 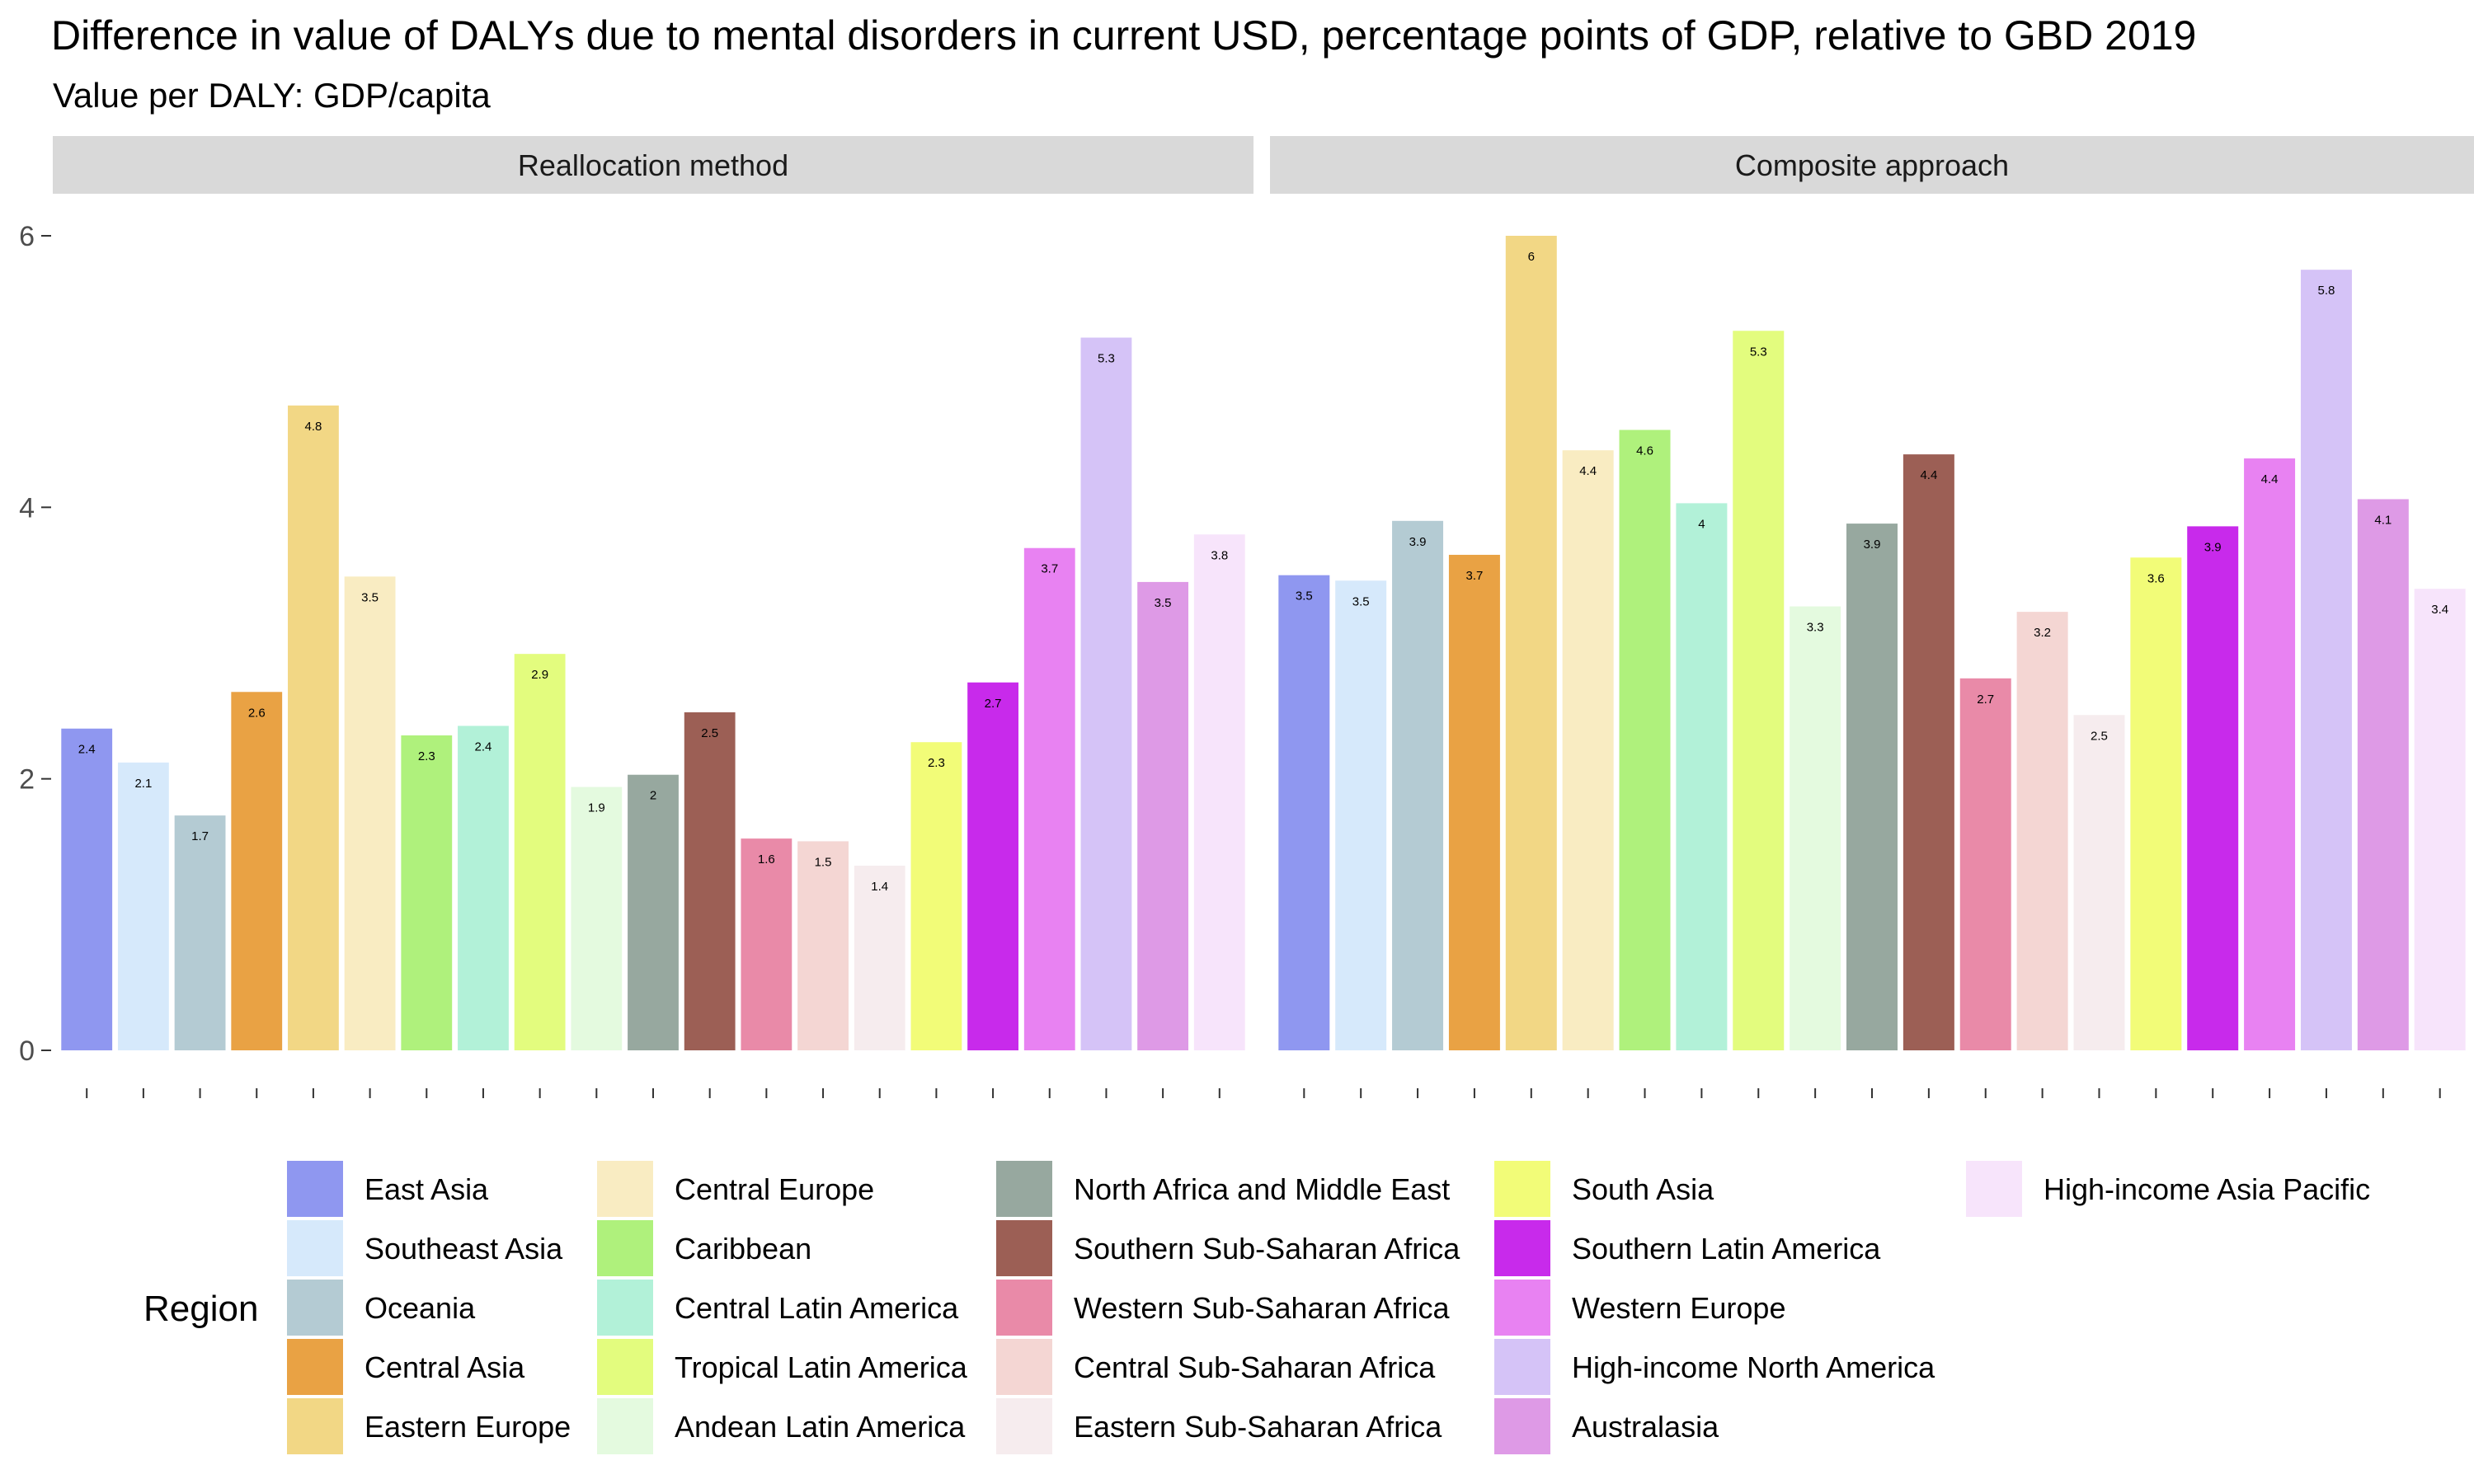 What do you see at coordinates (35, 644) in the screenshot?
I see `y-axis: 0 2 4 6` at bounding box center [35, 644].